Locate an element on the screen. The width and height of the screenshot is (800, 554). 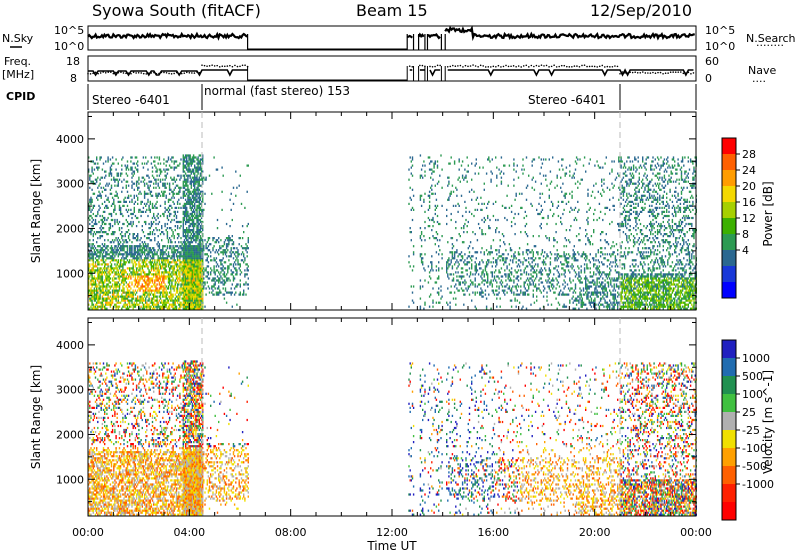
cpid-label: CPID is located at coordinates (20, 96).